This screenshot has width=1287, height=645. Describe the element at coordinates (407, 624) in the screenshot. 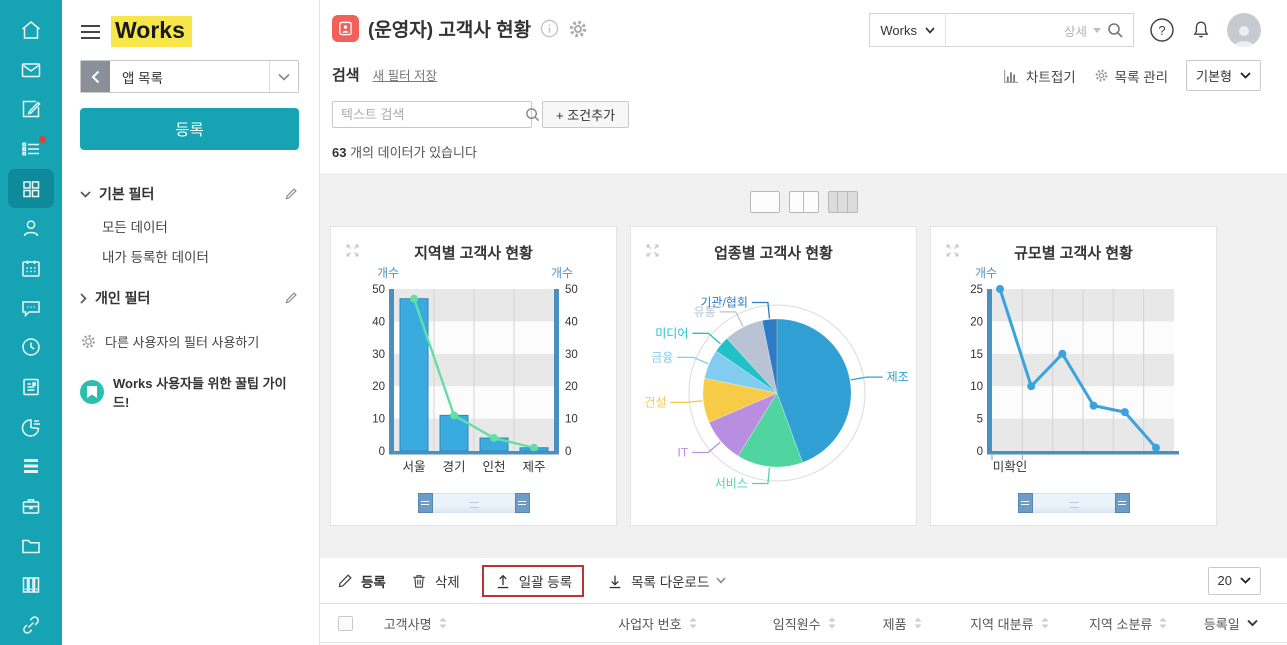

I see `column-label: 고객사명` at that location.